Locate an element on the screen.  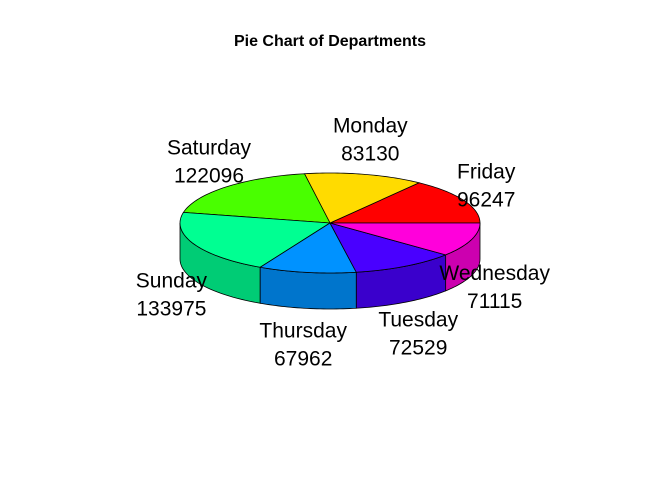
slice-saturday is located at coordinates (256, 198).